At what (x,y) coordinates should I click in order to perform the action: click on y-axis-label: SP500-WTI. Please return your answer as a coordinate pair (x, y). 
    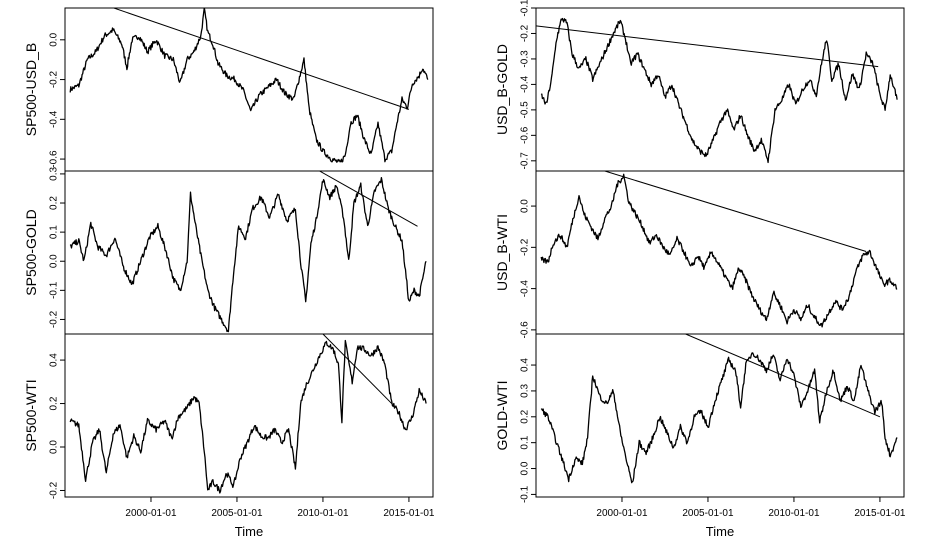
    Looking at the image, I should click on (31, 415).